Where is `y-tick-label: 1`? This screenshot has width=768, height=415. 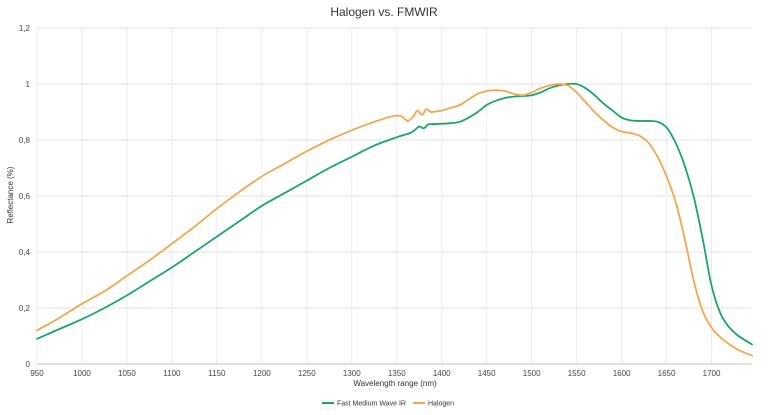
y-tick-label: 1 is located at coordinates (28, 84).